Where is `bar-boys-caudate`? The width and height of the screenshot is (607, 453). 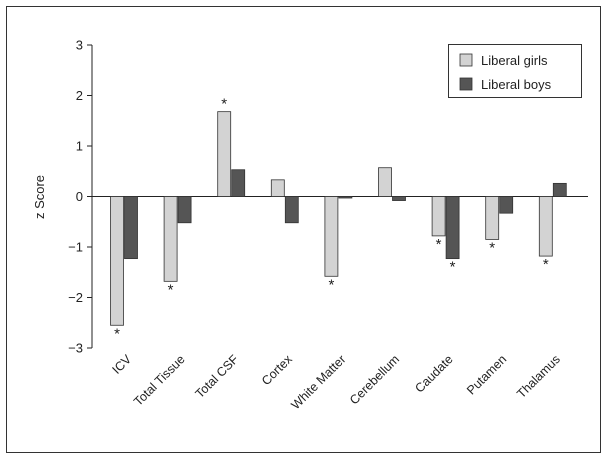
bar-boys-caudate is located at coordinates (452, 228).